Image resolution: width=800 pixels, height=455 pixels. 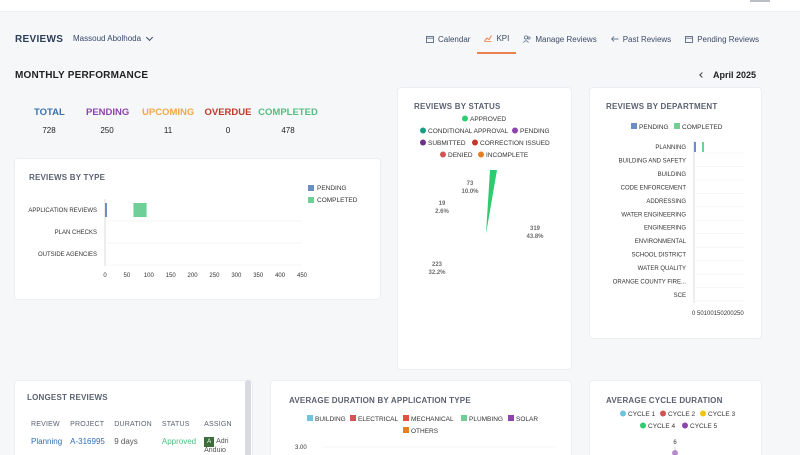 What do you see at coordinates (437, 265) in the screenshot?
I see `pie-value-label: 223` at bounding box center [437, 265].